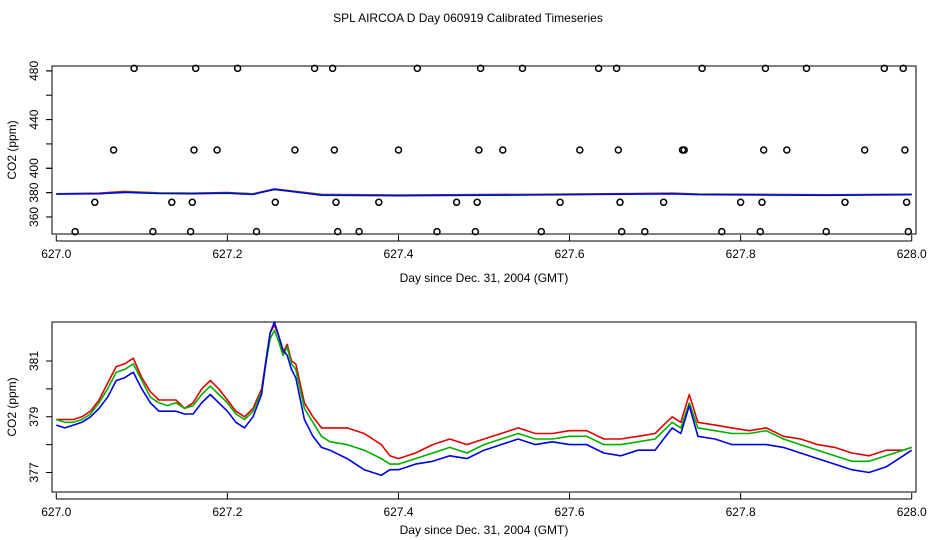 The width and height of the screenshot is (936, 540). I want to click on y-tick-label: 381, so click(34, 361).